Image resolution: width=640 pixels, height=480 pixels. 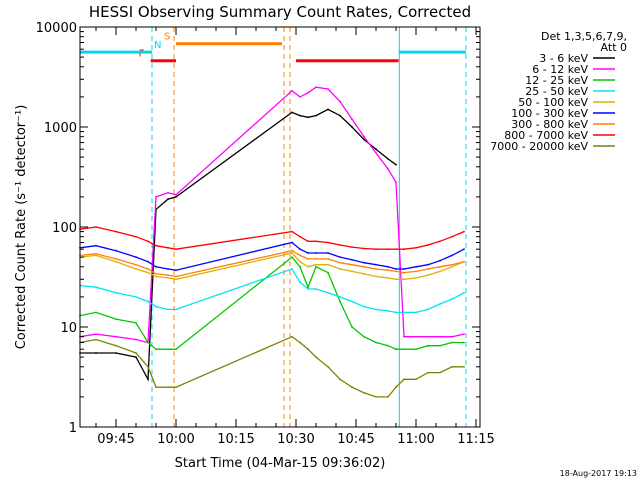 I want to click on x-tick-label: 10:30, so click(x=295, y=439).